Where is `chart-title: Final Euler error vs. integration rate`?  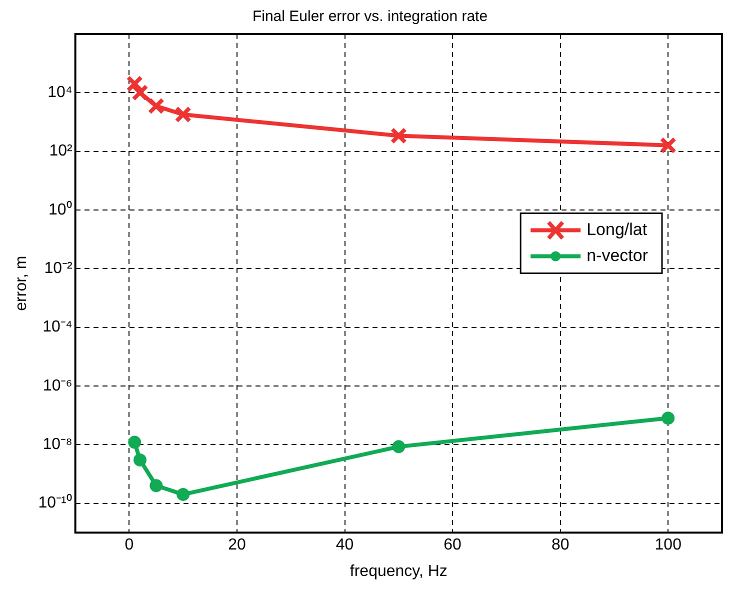 chart-title: Final Euler error vs. integration rate is located at coordinates (370, 17).